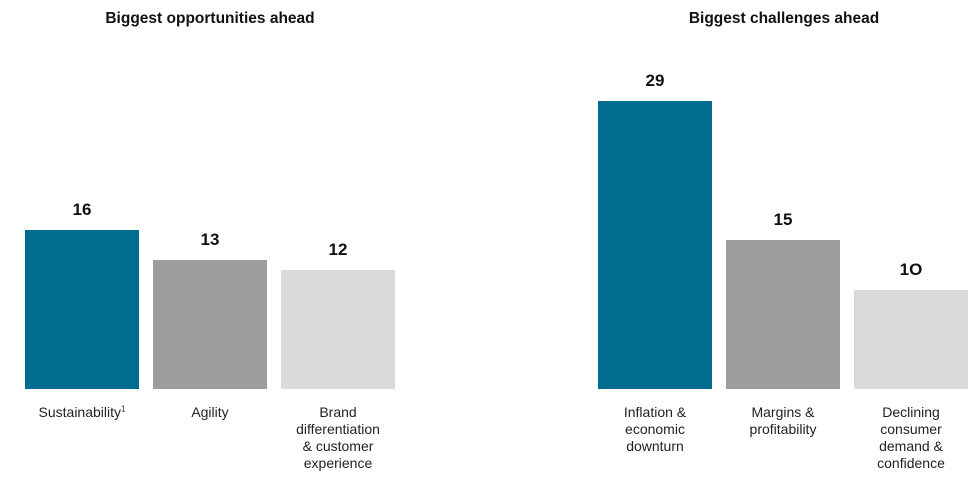 The width and height of the screenshot is (975, 479). I want to click on category-label-line: demand &, so click(911, 446).